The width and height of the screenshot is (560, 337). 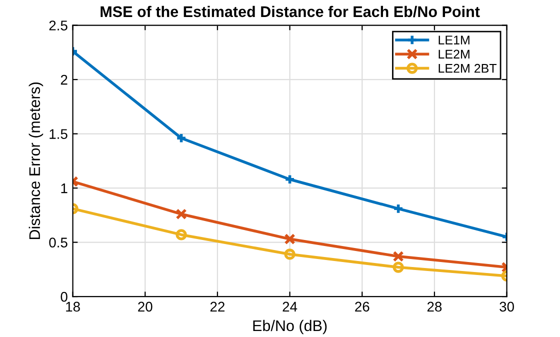 I want to click on x-tick-label: 24, so click(x=290, y=307).